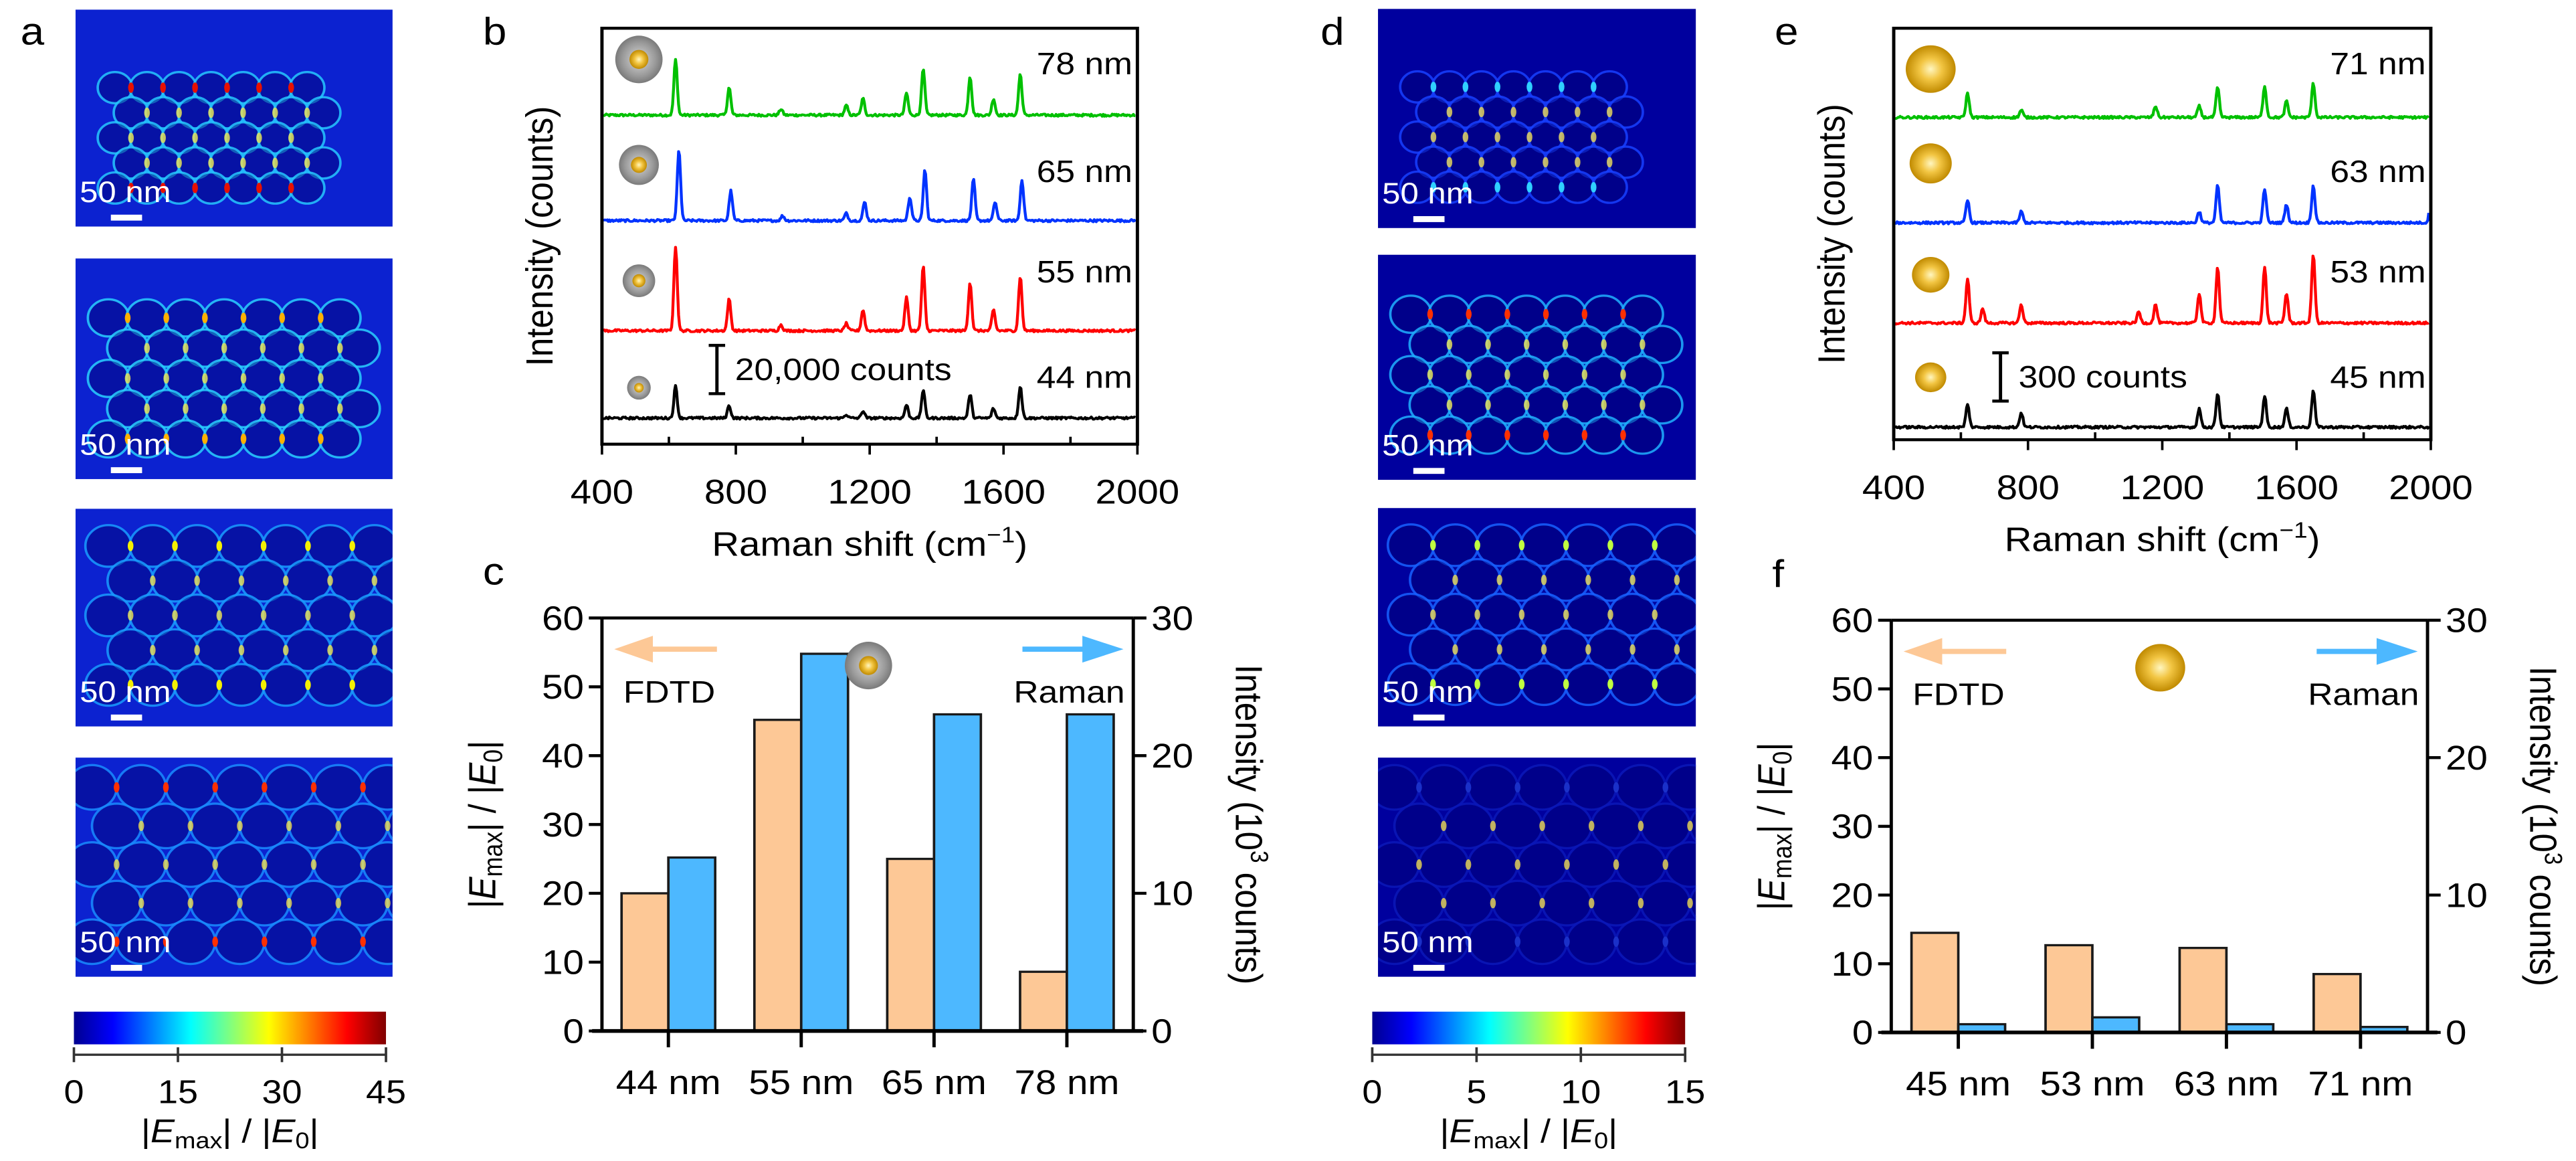 The height and width of the screenshot is (1161, 2576). Describe the element at coordinates (2162, 409) in the screenshot. I see `spectrum-line-45nm` at that location.